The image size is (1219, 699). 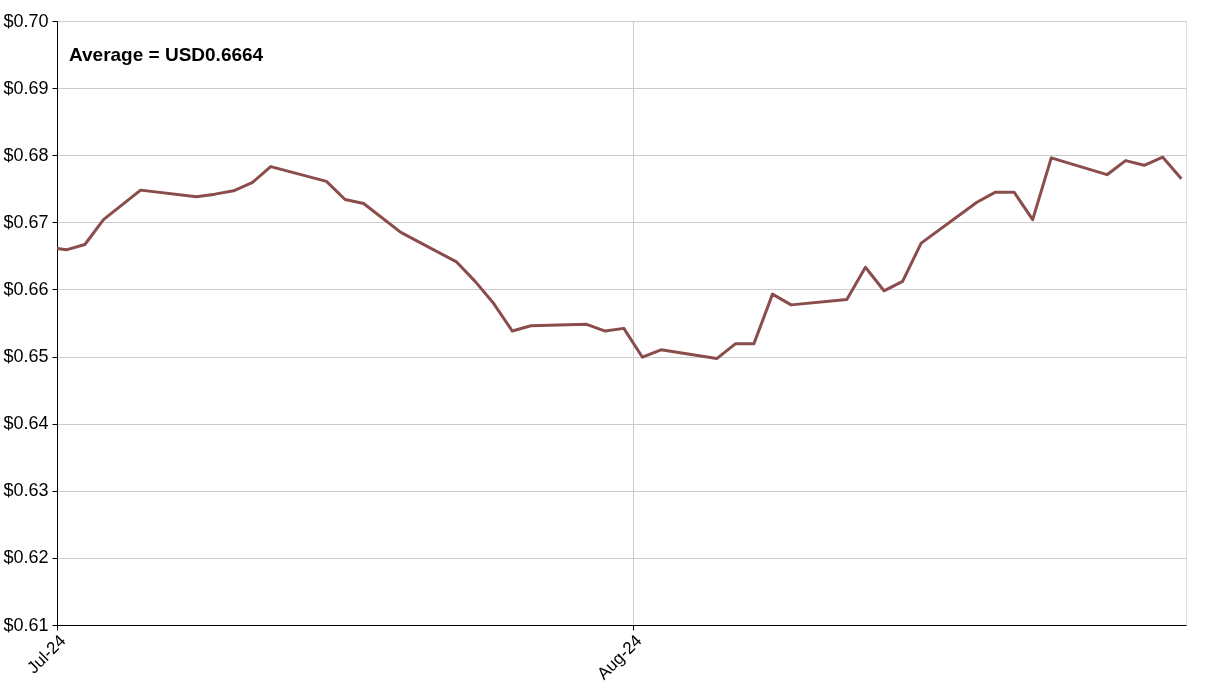 What do you see at coordinates (26, 423) in the screenshot?
I see `y-tick-label: $0.64` at bounding box center [26, 423].